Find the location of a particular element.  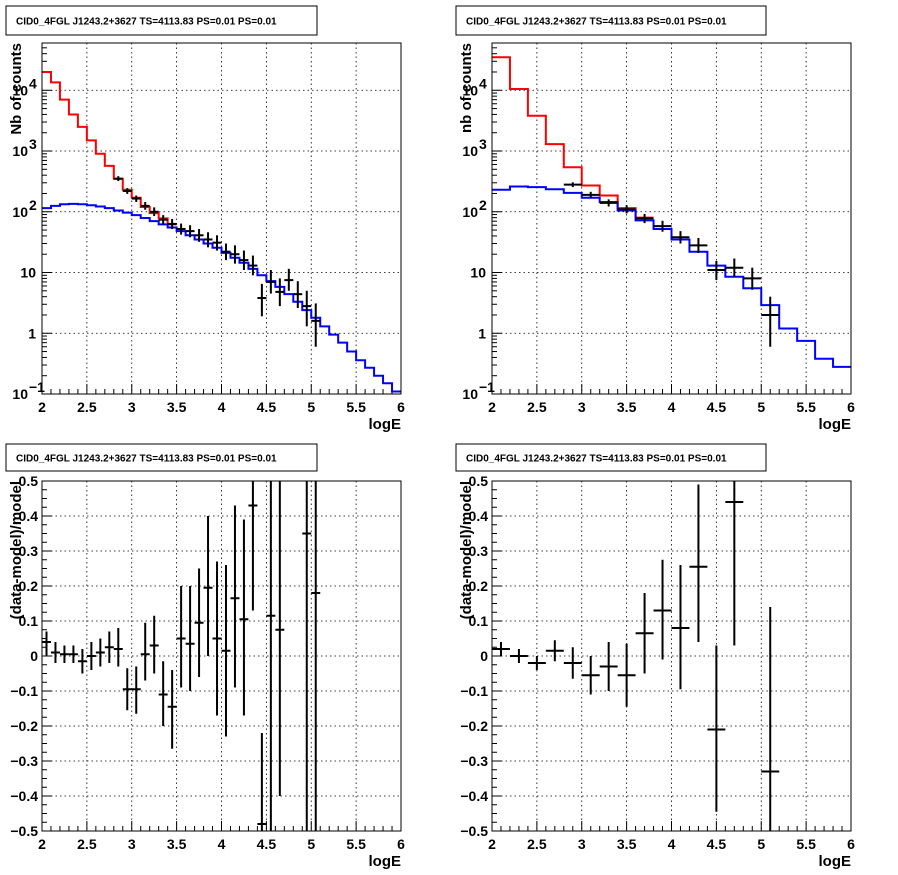

x-tick-label: 4.5 is located at coordinates (717, 844).